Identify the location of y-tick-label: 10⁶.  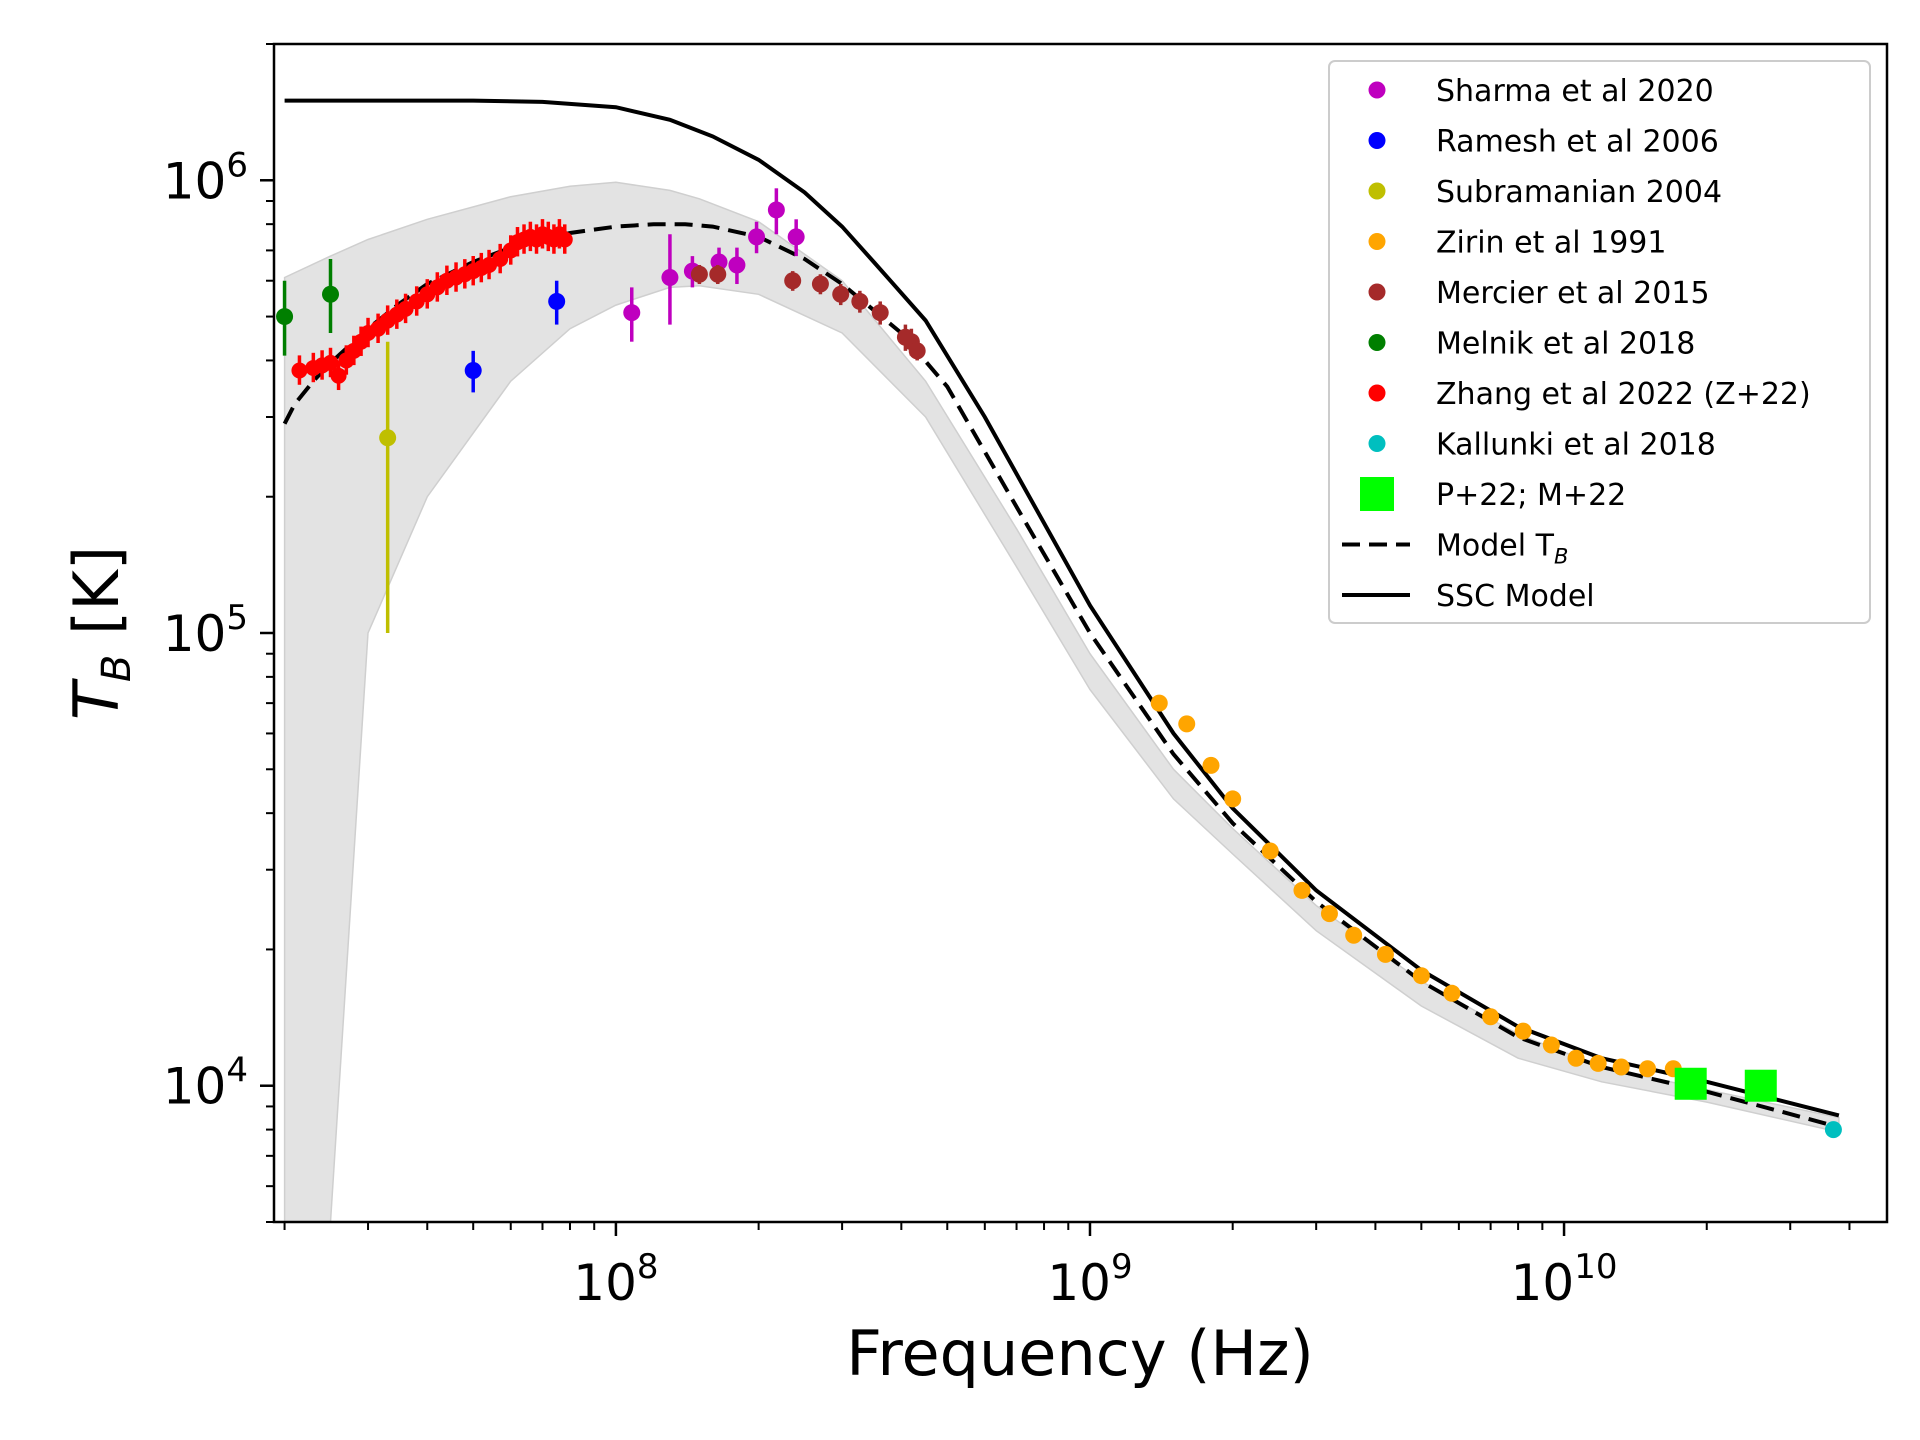
(205, 177).